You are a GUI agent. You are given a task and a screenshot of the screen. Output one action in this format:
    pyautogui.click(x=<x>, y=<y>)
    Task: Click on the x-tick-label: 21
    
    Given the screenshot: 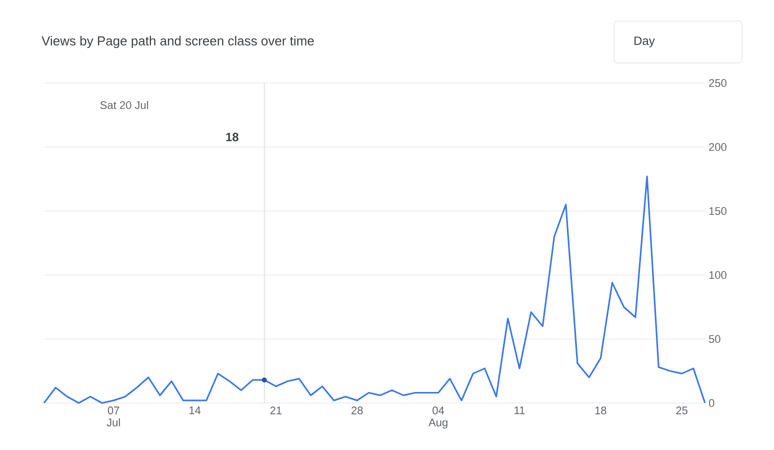 What is the action you would take?
    pyautogui.click(x=276, y=410)
    